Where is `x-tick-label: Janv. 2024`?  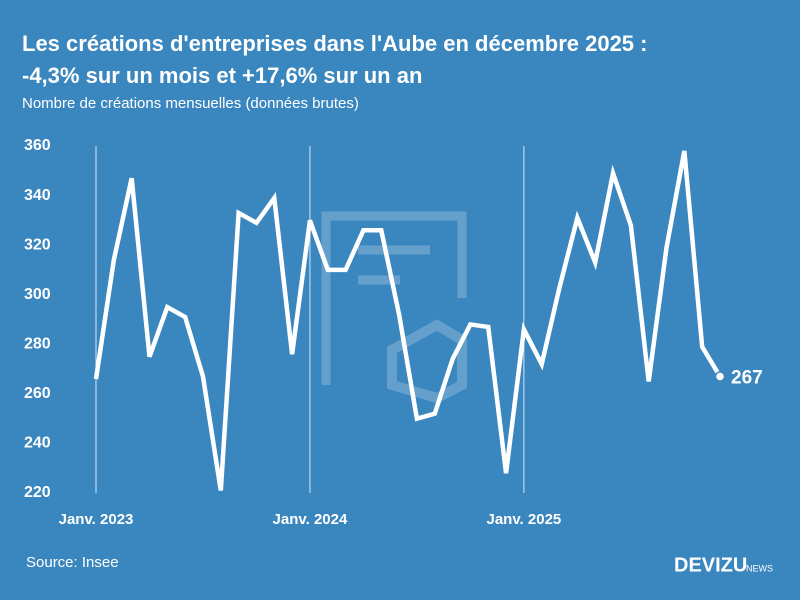 x-tick-label: Janv. 2024 is located at coordinates (310, 519).